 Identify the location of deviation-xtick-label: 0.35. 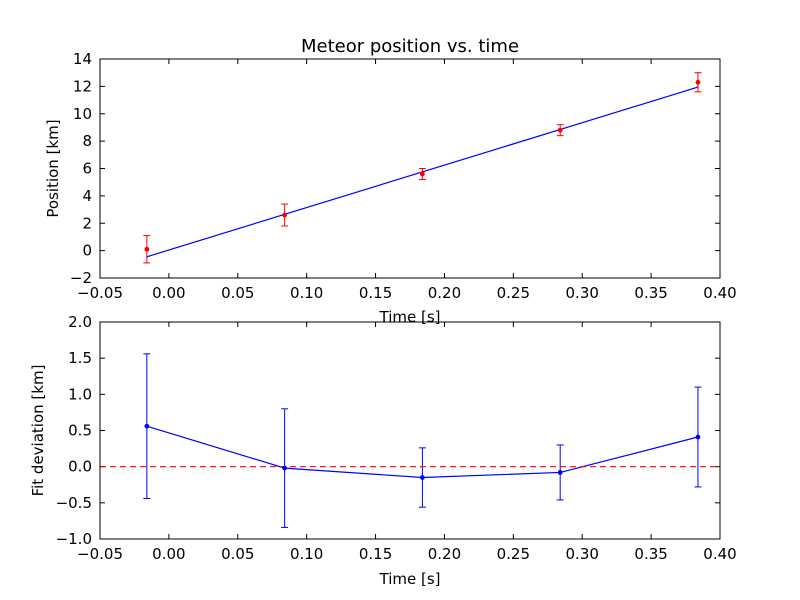
(650, 554).